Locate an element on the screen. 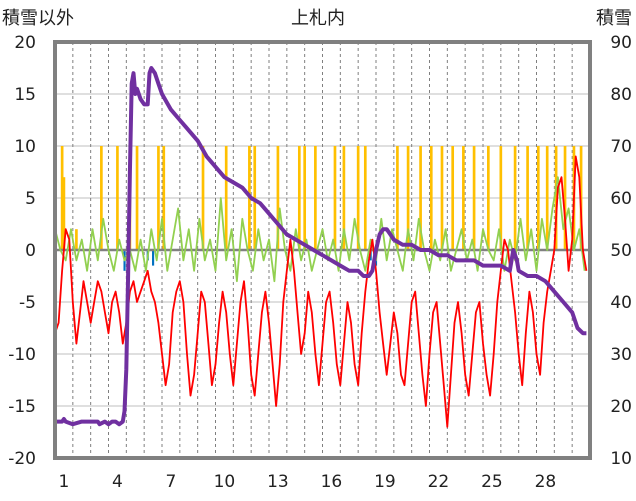 The image size is (636, 501). x-tick-label: 1 is located at coordinates (64, 482).